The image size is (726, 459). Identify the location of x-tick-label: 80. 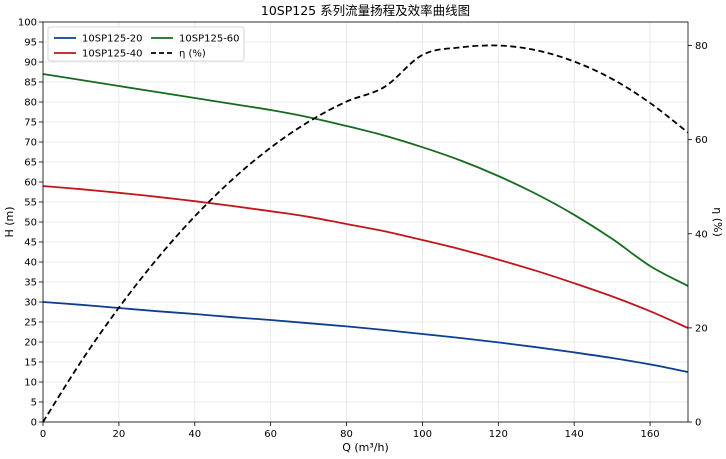
(346, 434).